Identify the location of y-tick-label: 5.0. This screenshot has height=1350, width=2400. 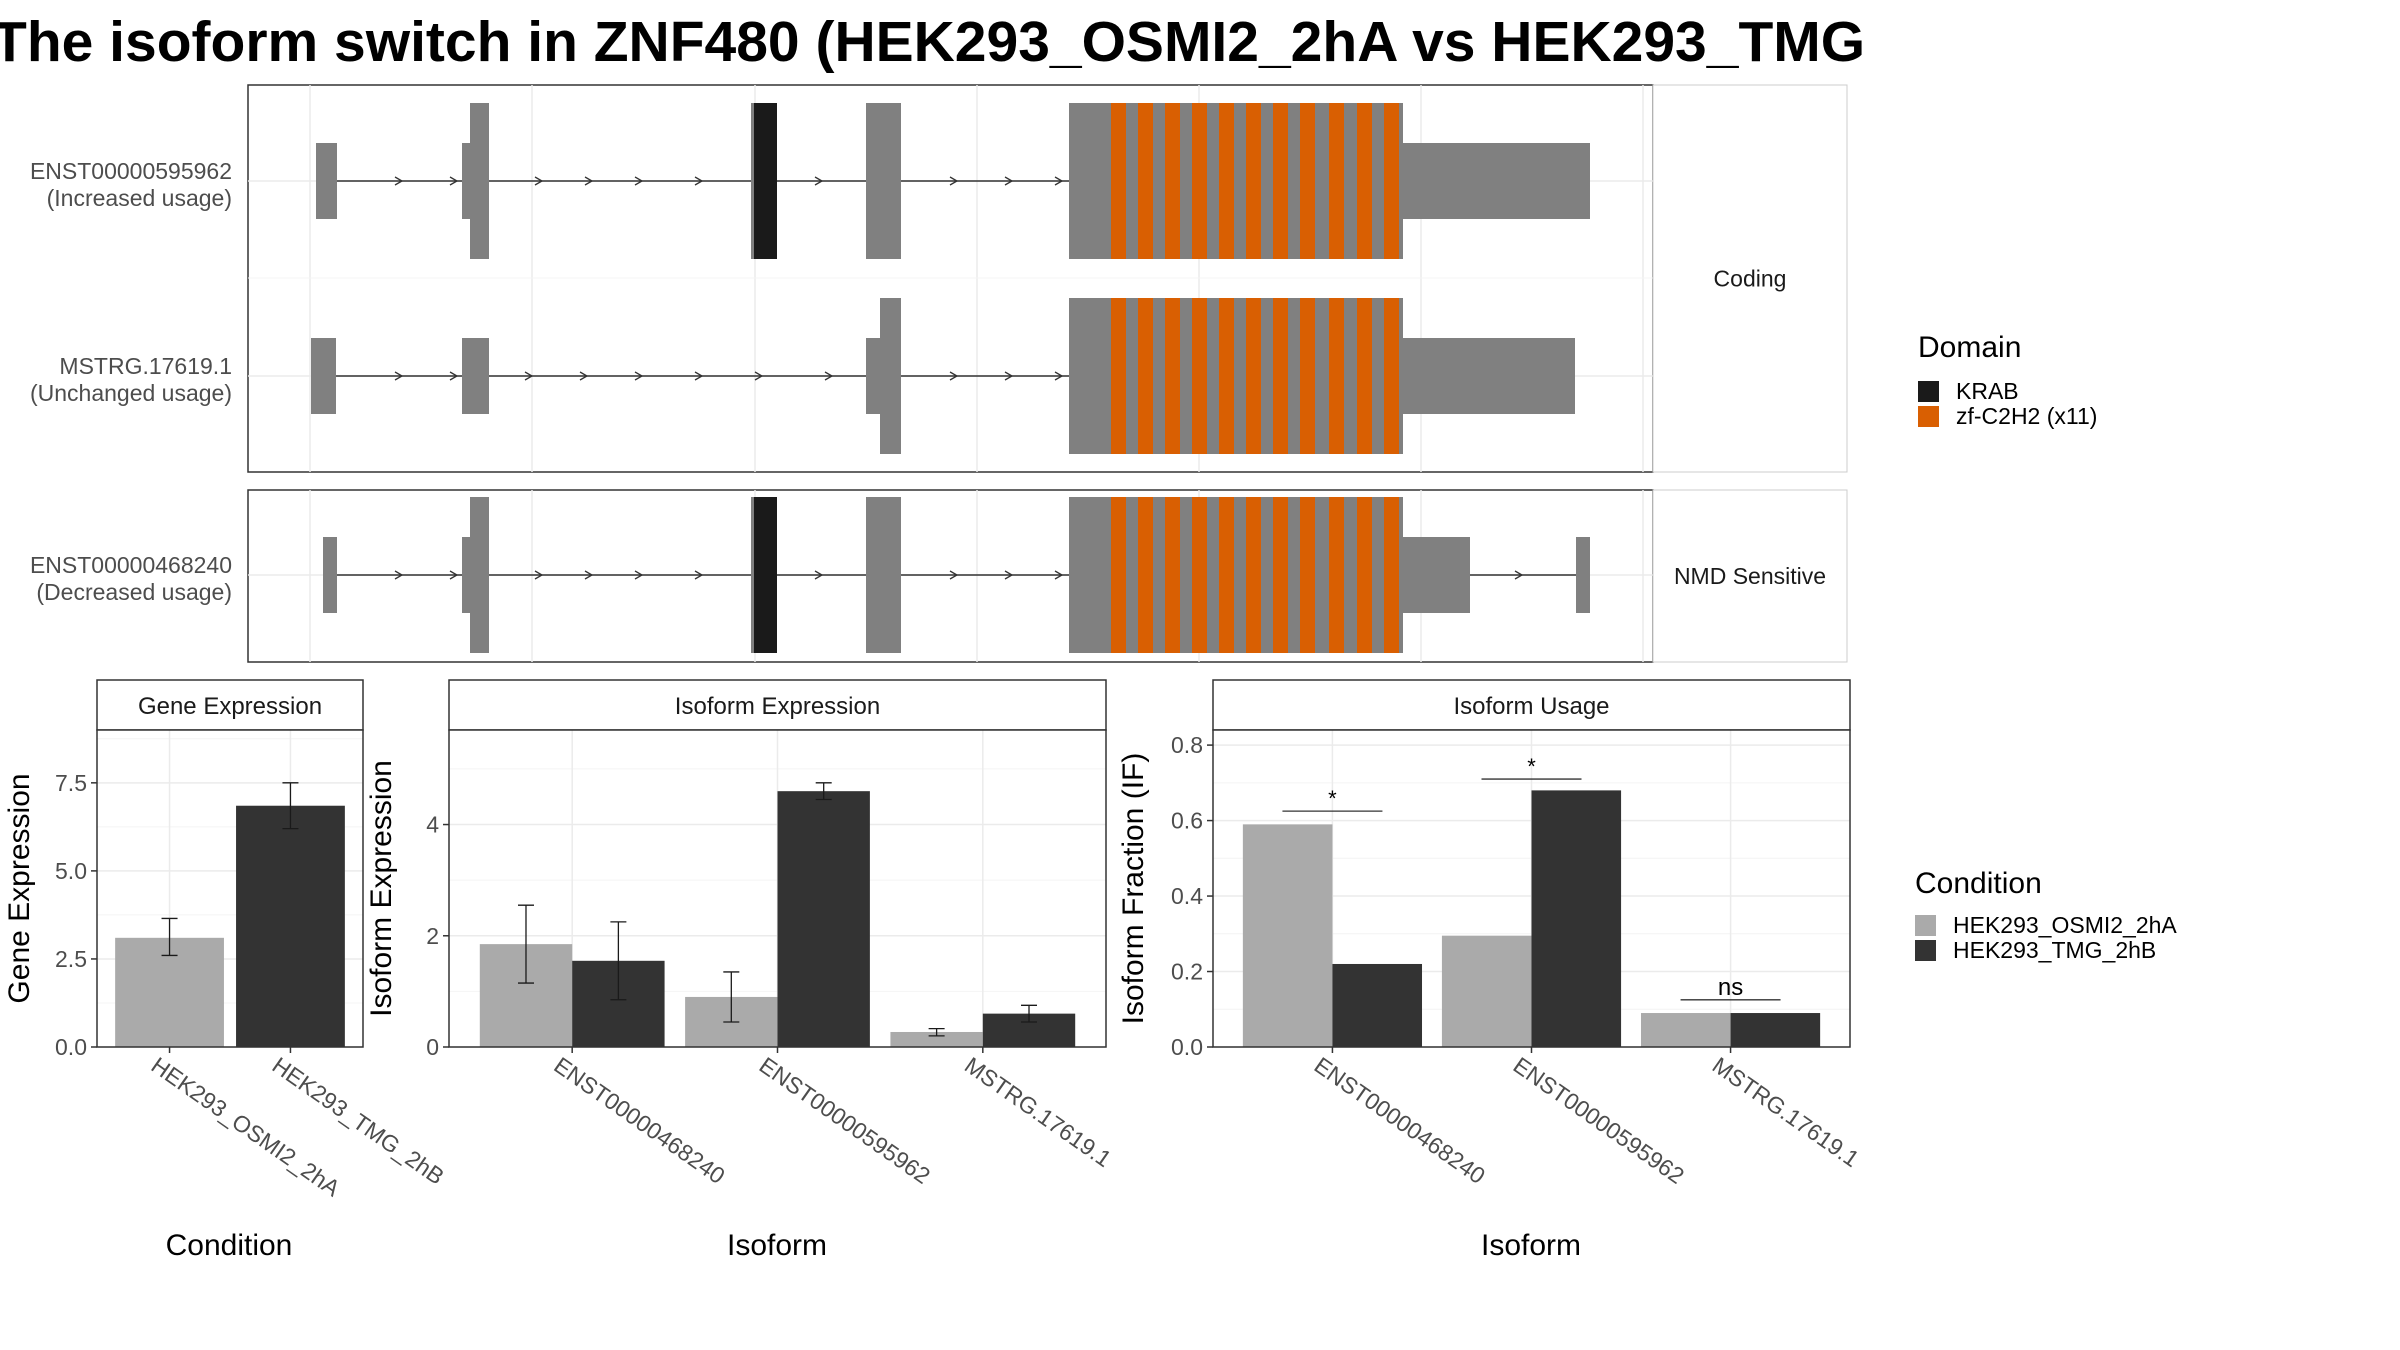
(71, 871).